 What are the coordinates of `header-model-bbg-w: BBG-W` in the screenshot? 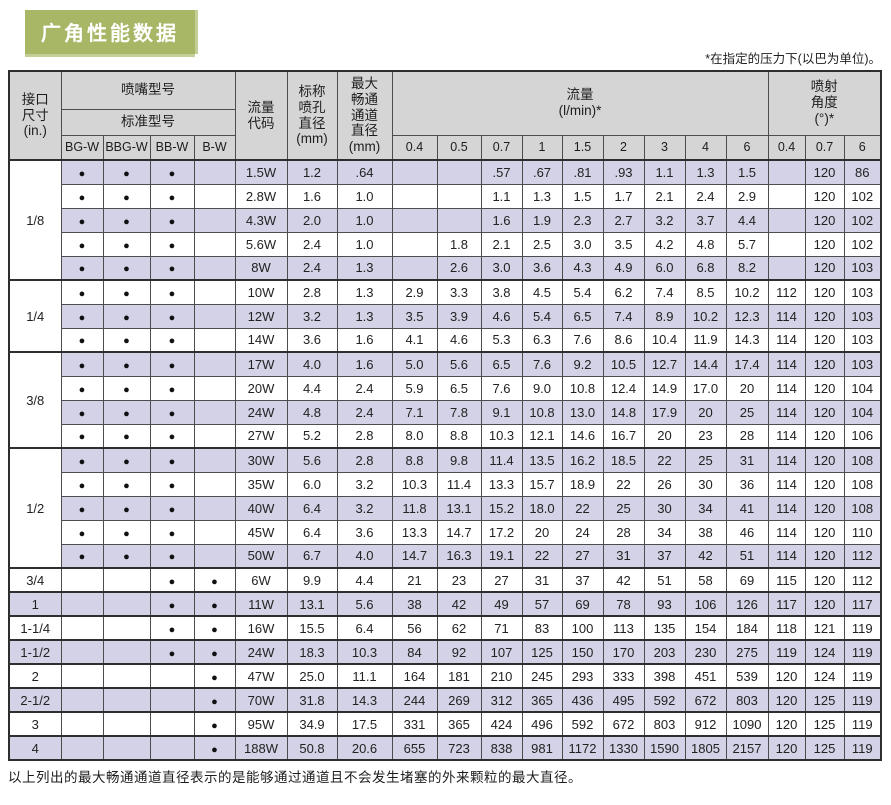 It's located at (126, 147).